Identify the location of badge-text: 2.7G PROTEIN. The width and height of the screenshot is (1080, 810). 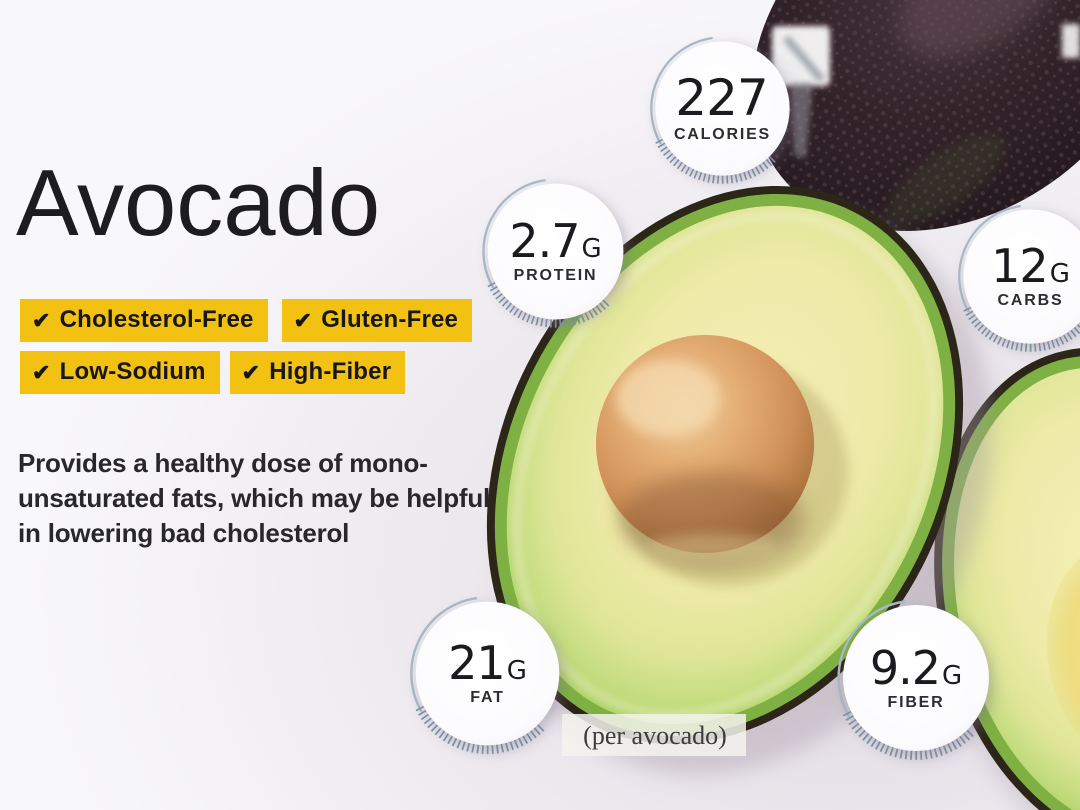
(555, 251).